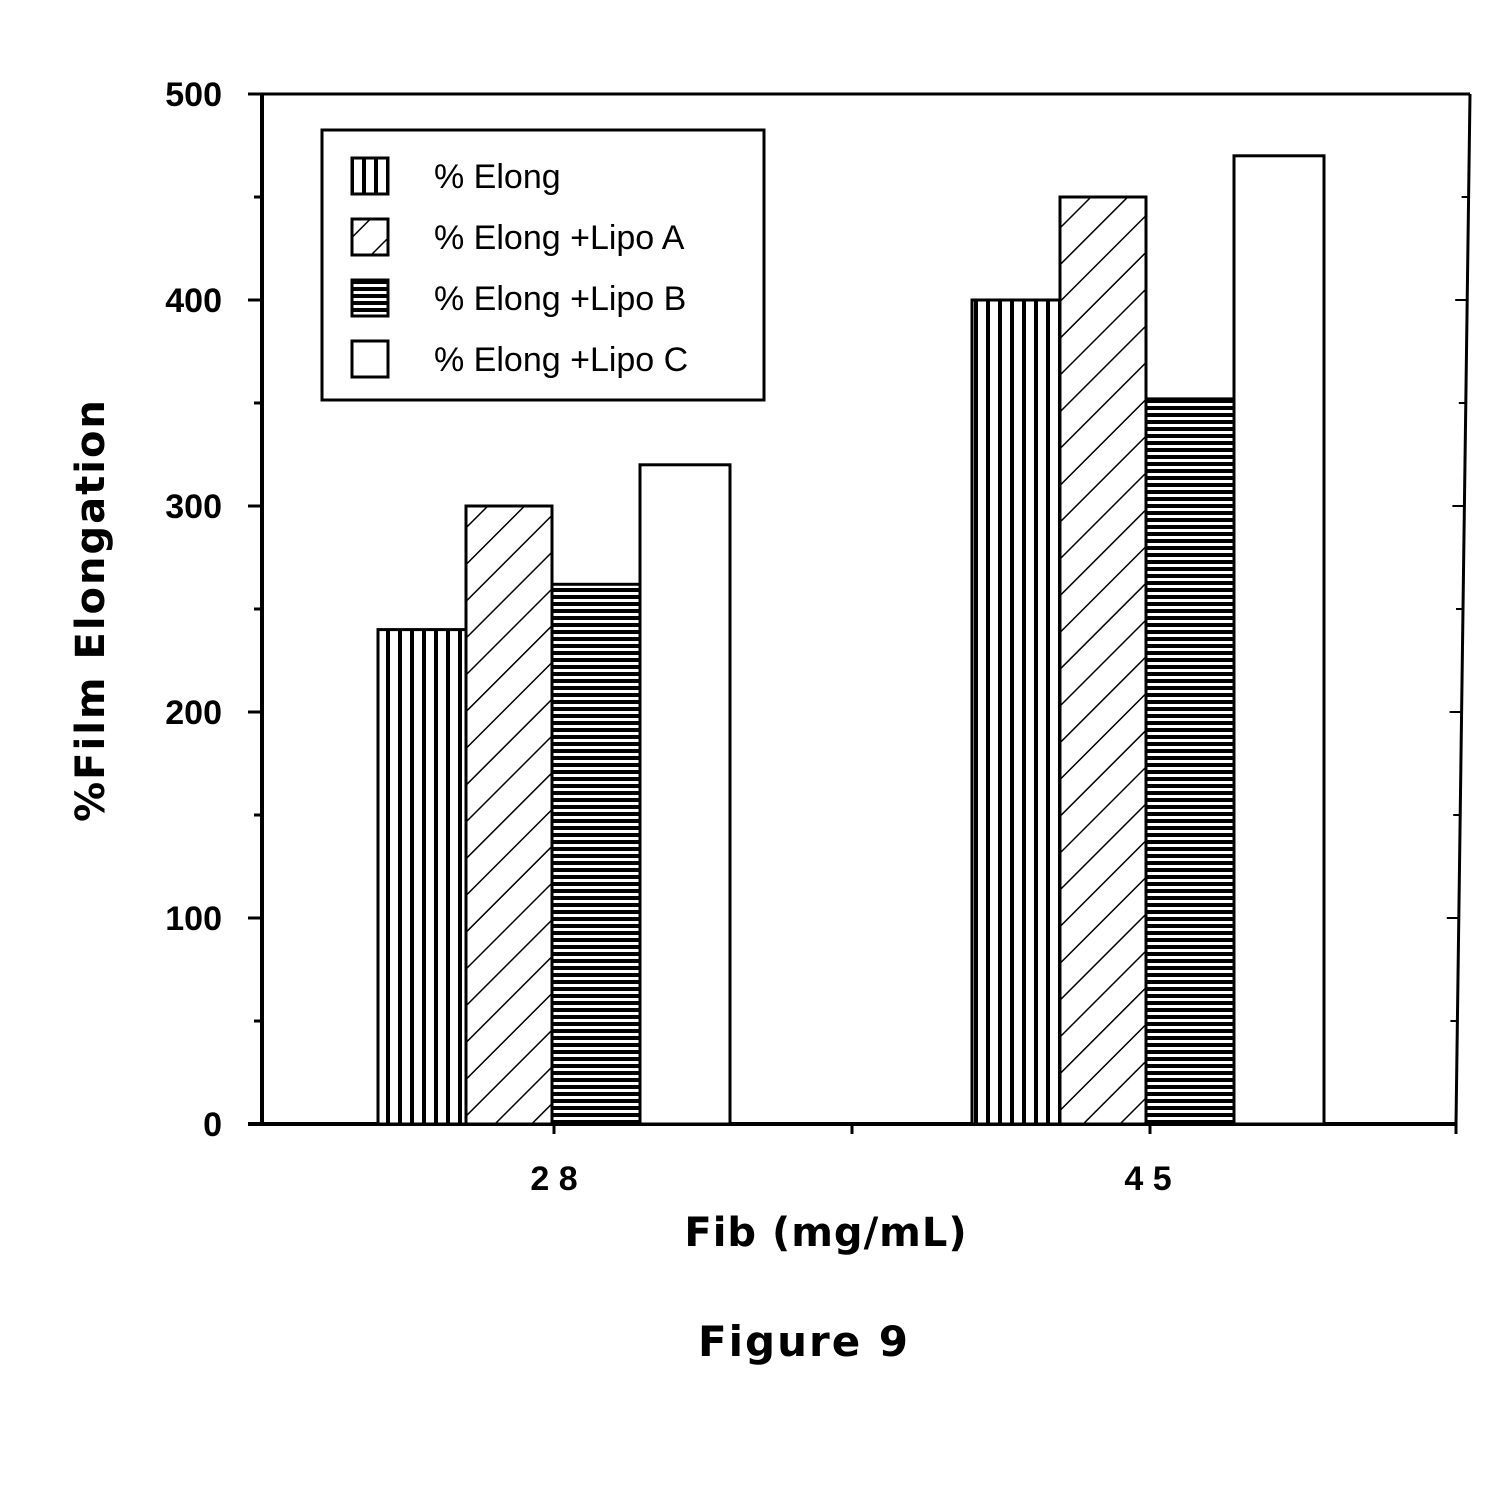  I want to click on legend-label-1: % Elong, so click(497, 177).